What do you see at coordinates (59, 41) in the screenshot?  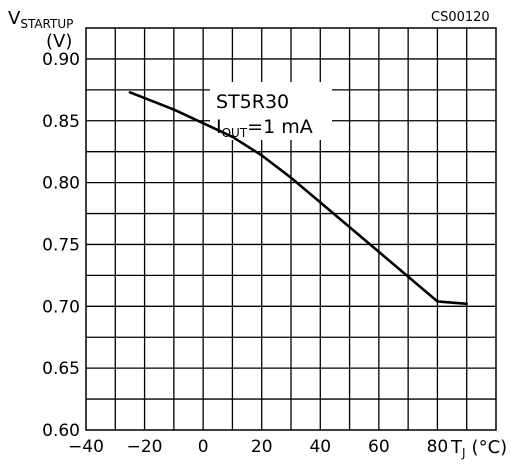 I see `y-axis-unit: (V)` at bounding box center [59, 41].